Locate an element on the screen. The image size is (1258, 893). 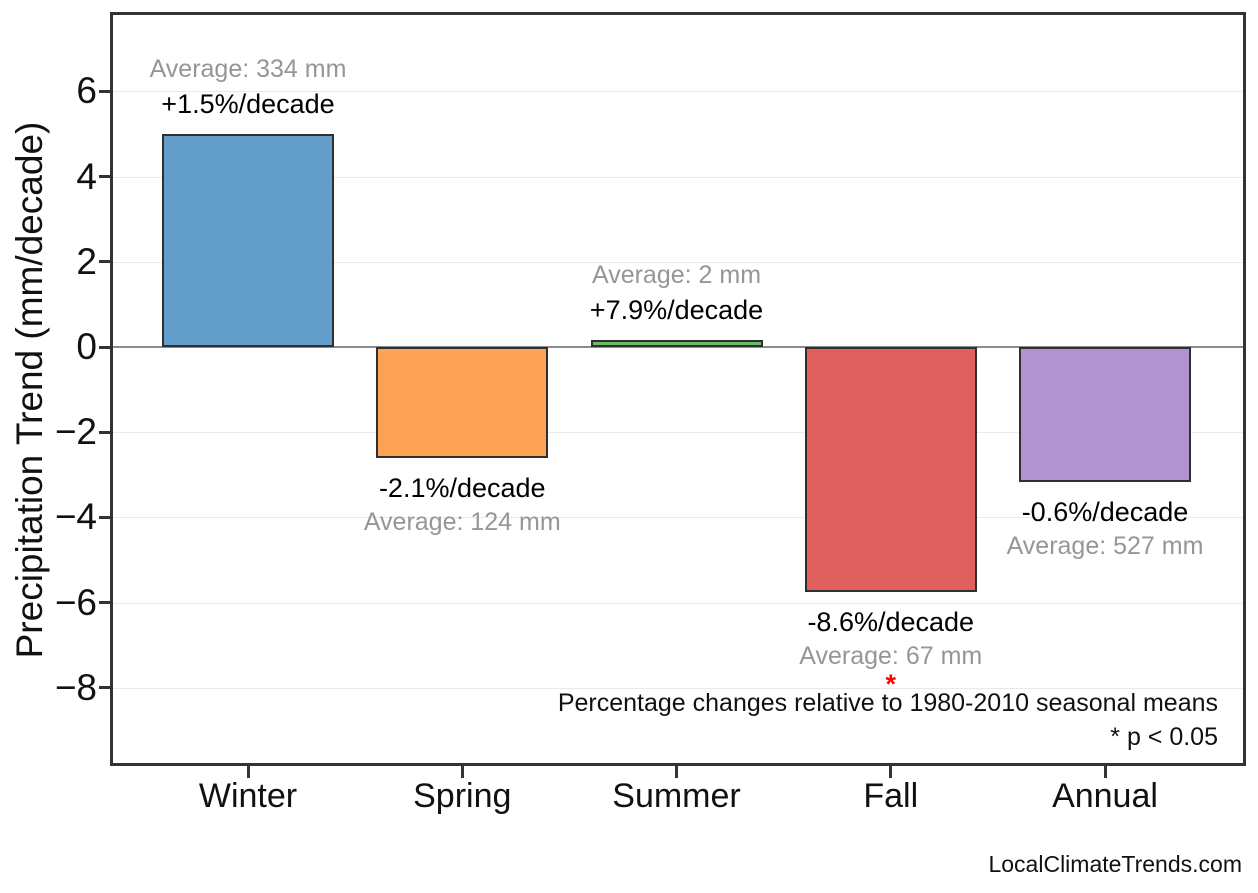
x-tick-label-spring: Spring is located at coordinates (462, 796).